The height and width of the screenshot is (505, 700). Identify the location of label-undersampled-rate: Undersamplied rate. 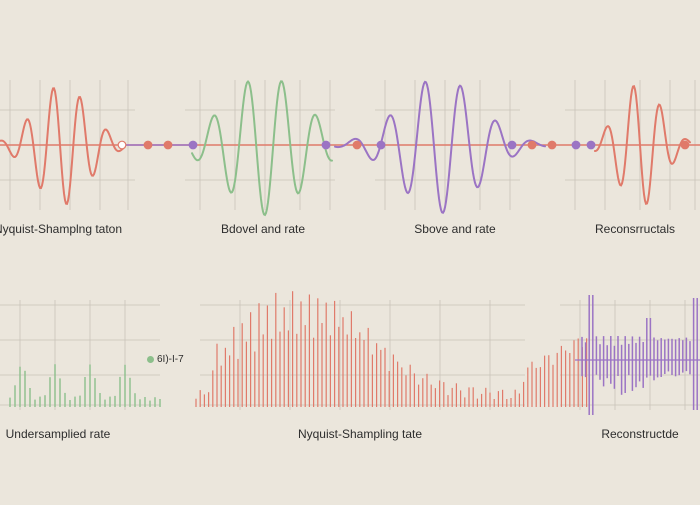
(58, 434).